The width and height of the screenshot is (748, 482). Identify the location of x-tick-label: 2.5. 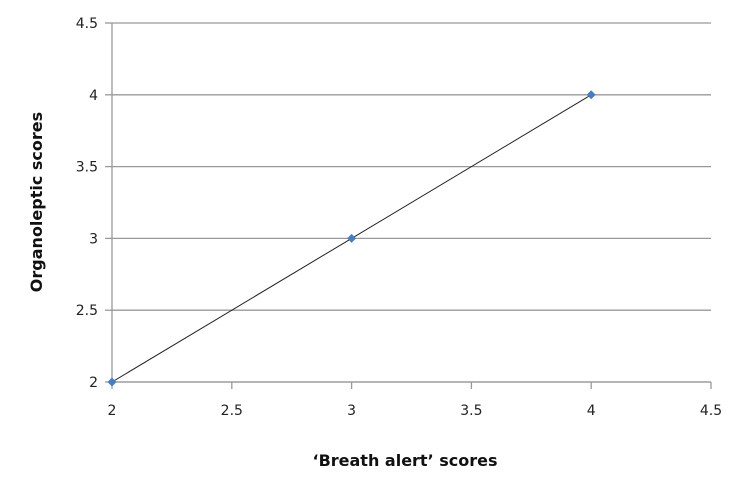
(232, 411).